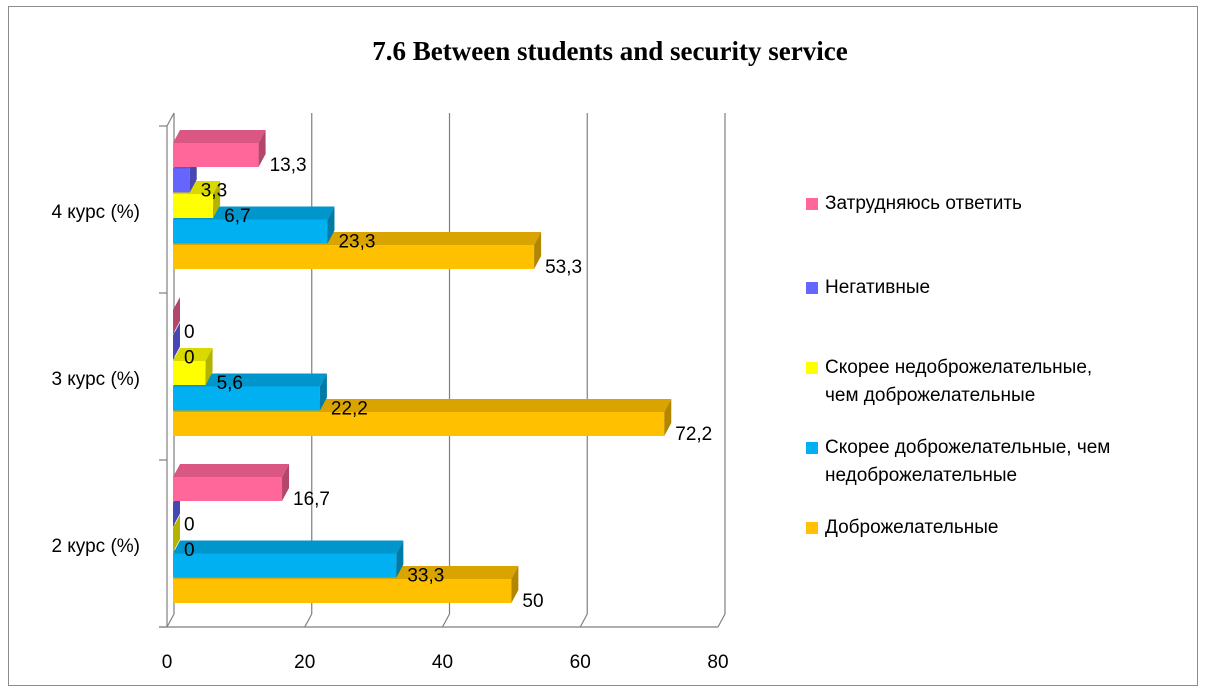 This screenshot has width=1210, height=693. I want to click on x-tick-label: 0, so click(167, 662).